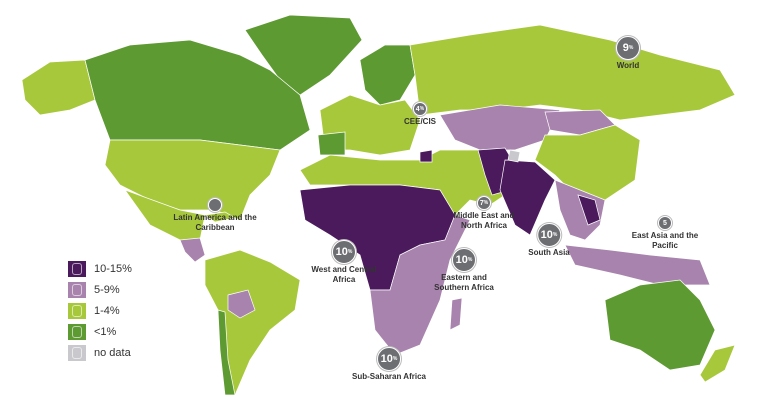 This screenshot has height=409, width=772. What do you see at coordinates (344, 274) in the screenshot?
I see `badge-label: West and Central Africa` at bounding box center [344, 274].